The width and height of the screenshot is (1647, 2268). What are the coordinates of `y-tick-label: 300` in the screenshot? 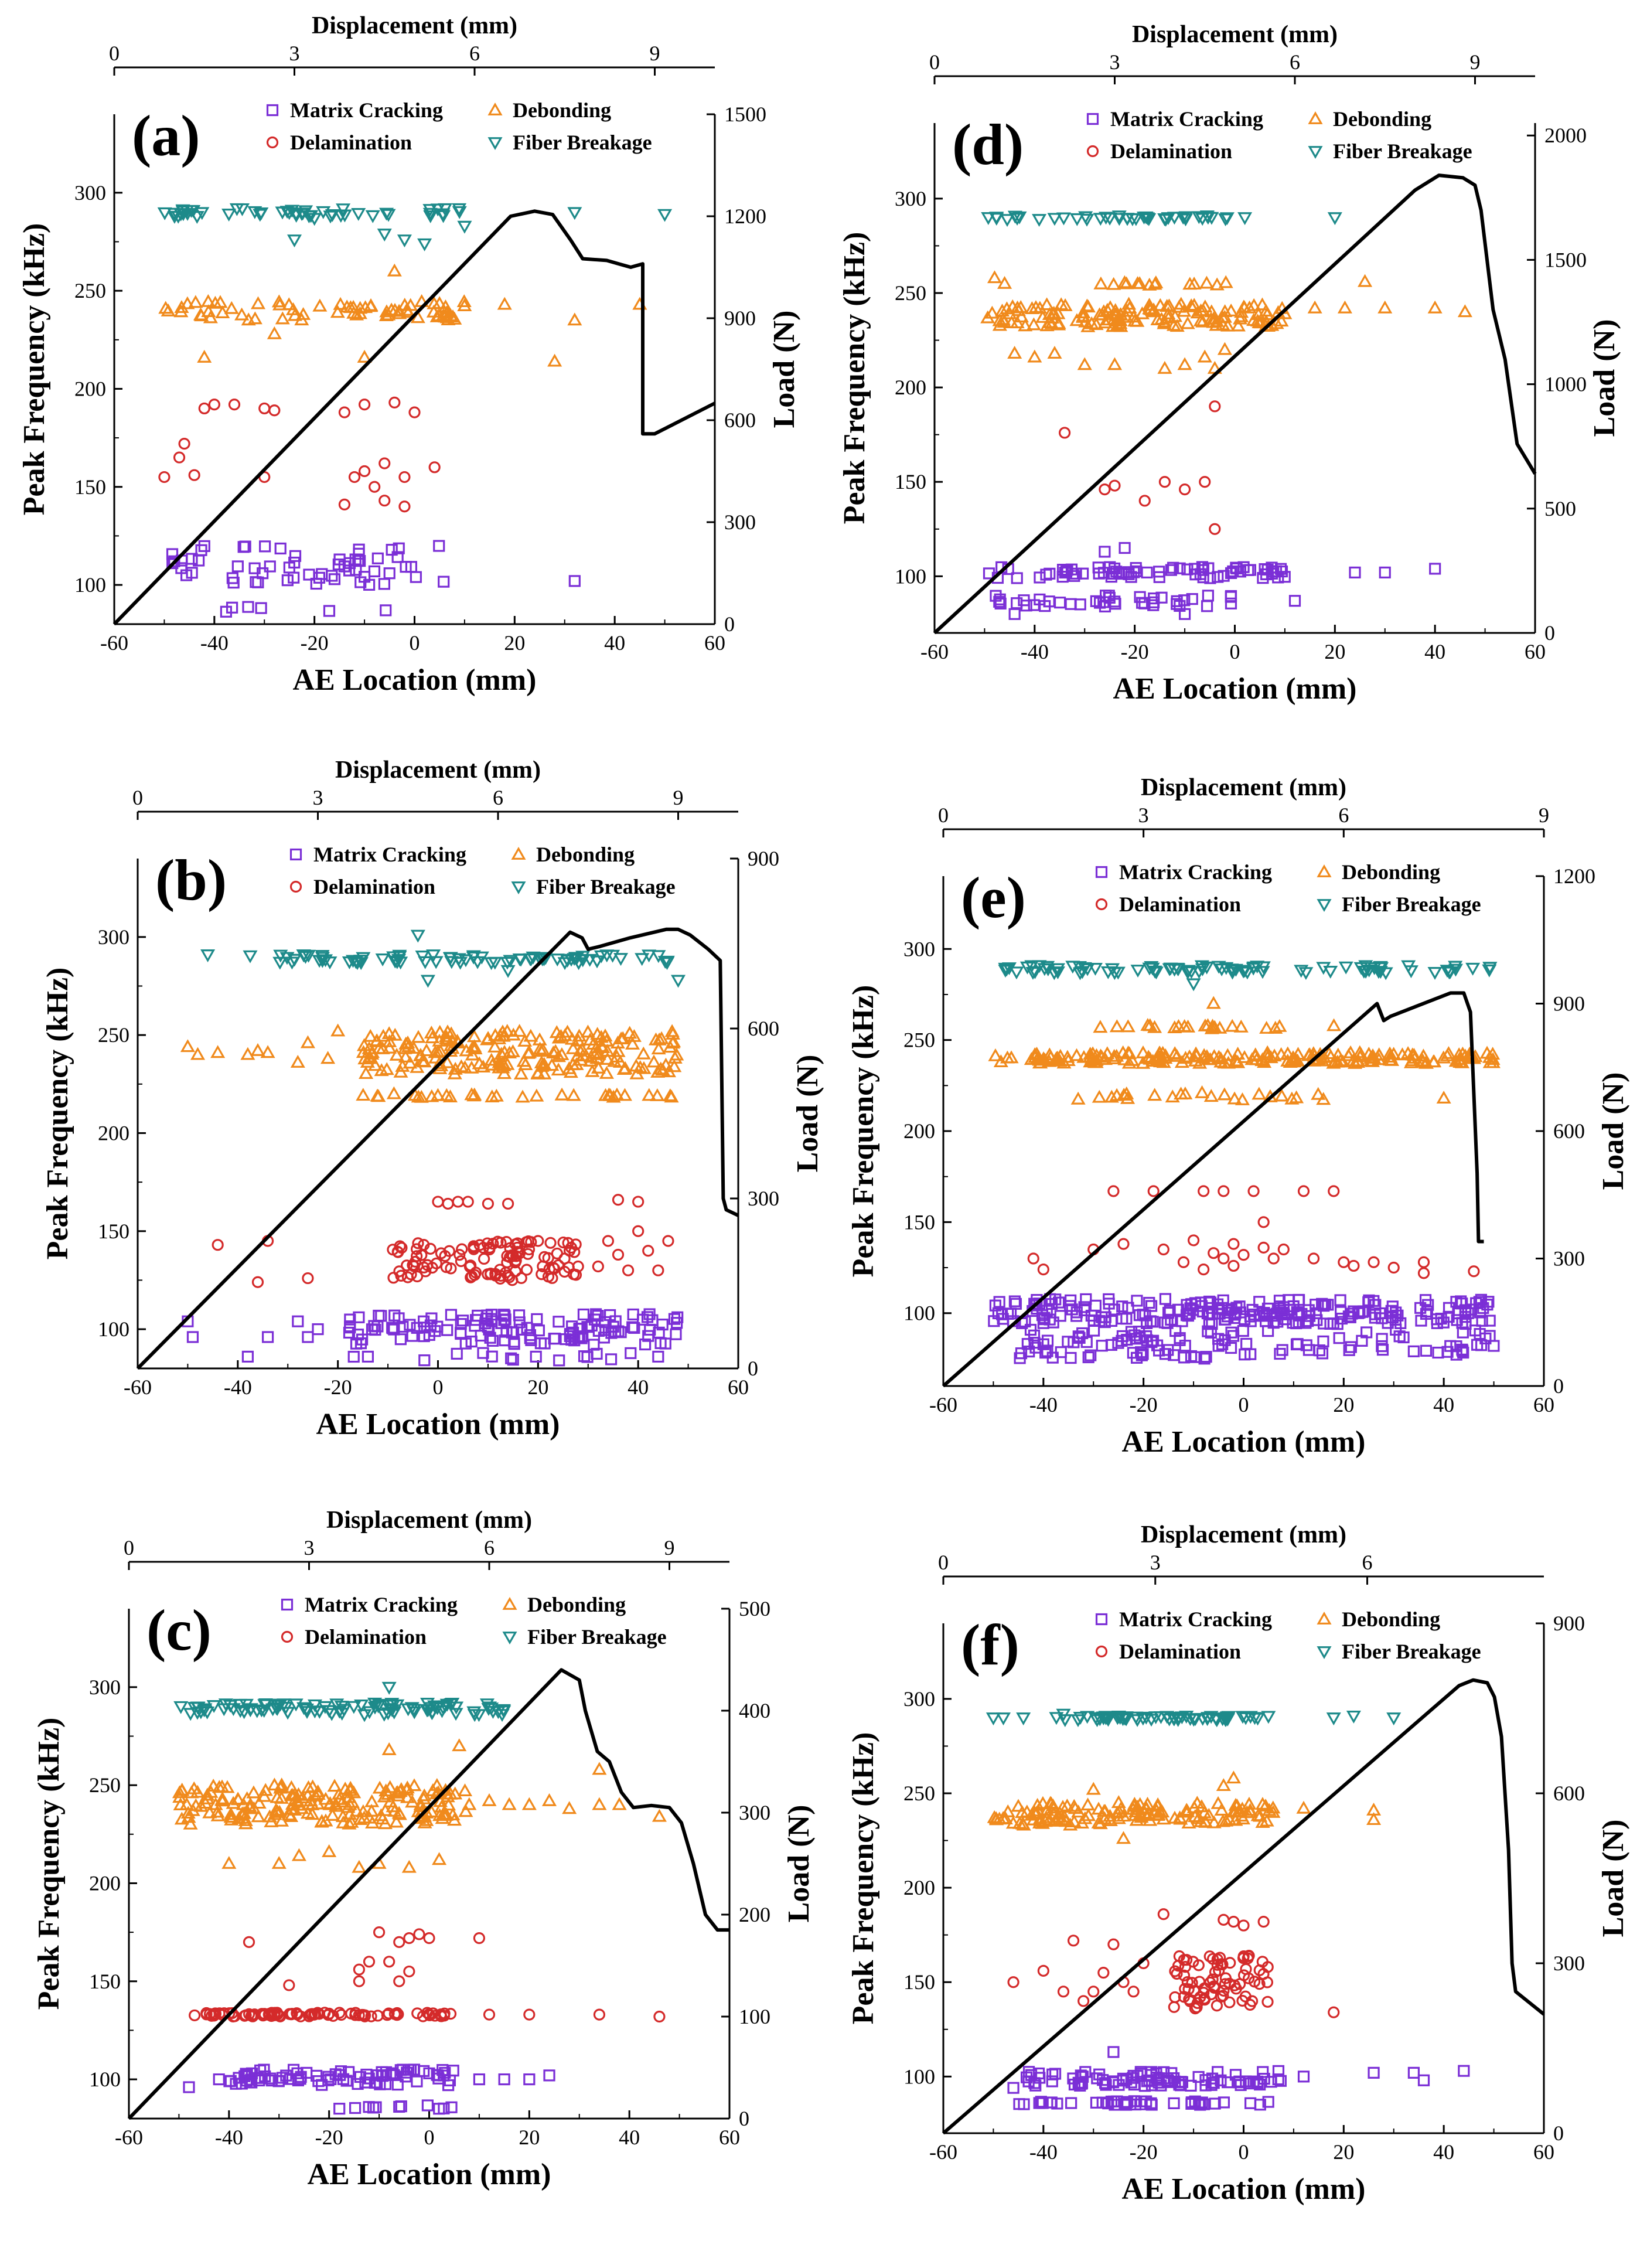 It's located at (90, 193).